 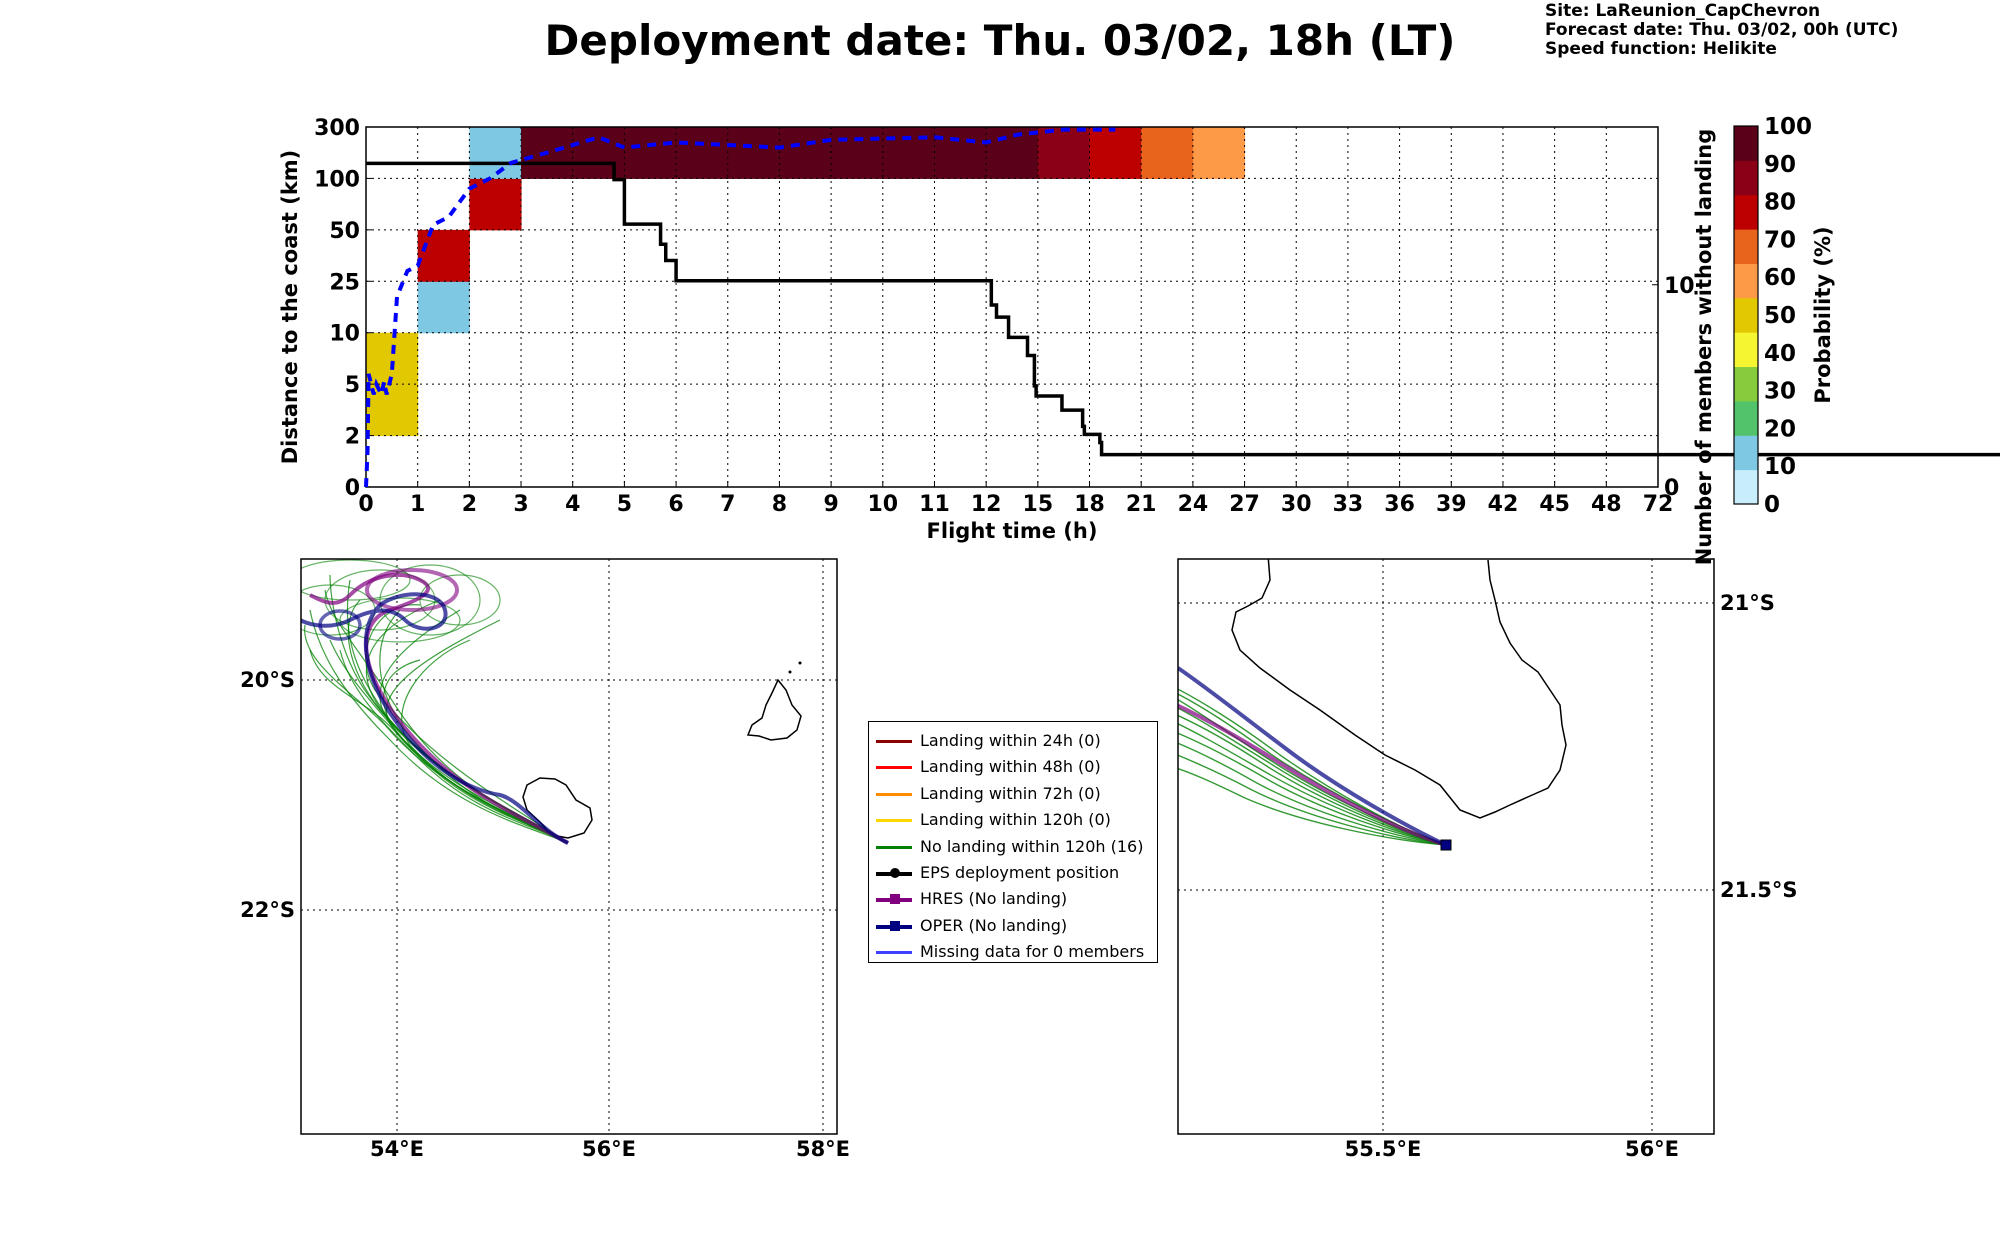 What do you see at coordinates (1780, 278) in the screenshot?
I see `colorbar-tick-label: 60` at bounding box center [1780, 278].